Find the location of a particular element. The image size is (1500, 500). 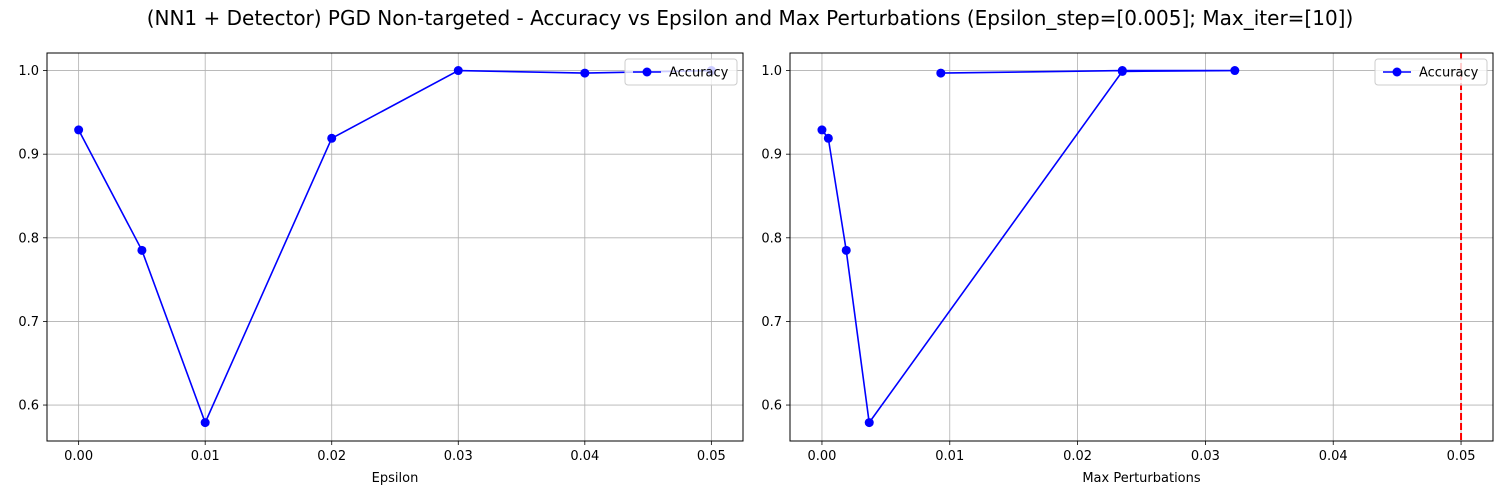

x-axis-label: Max Perturbations is located at coordinates (1141, 478).